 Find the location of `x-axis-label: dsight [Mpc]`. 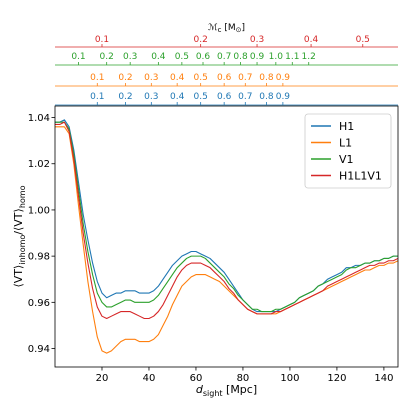

x-axis-label: dsight [Mpc] is located at coordinates (226, 390).